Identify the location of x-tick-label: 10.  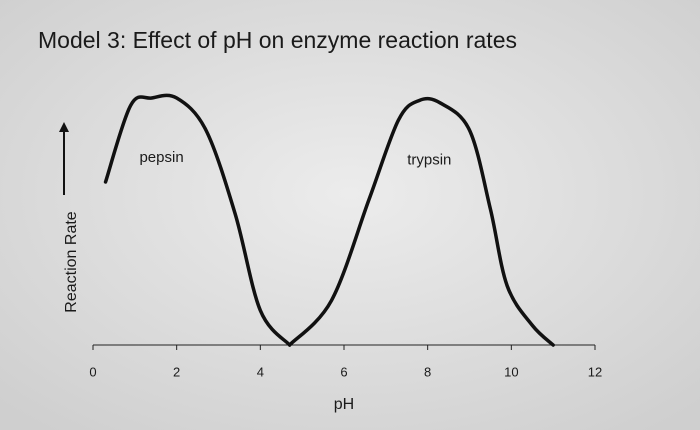
(511, 371).